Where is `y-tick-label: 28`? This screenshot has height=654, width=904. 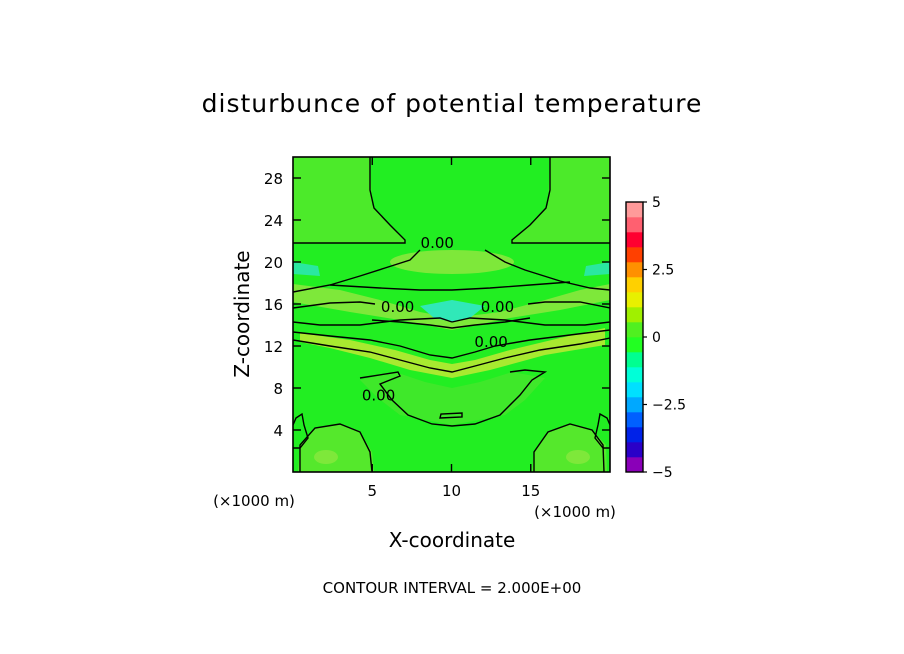 y-tick-label: 28 is located at coordinates (273, 179).